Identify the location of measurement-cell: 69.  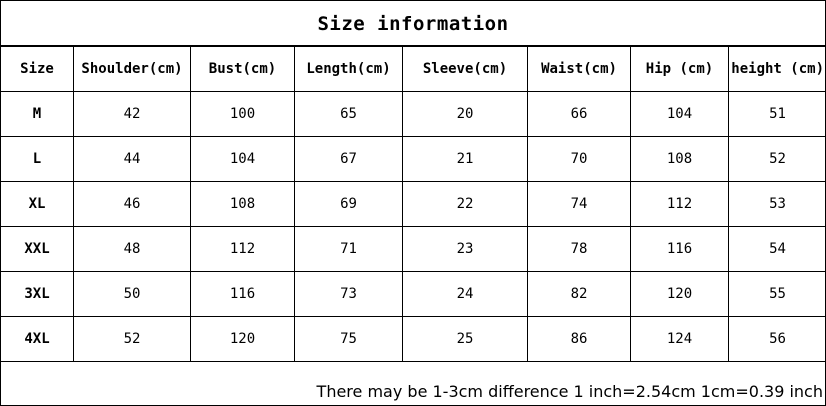
(348, 204).